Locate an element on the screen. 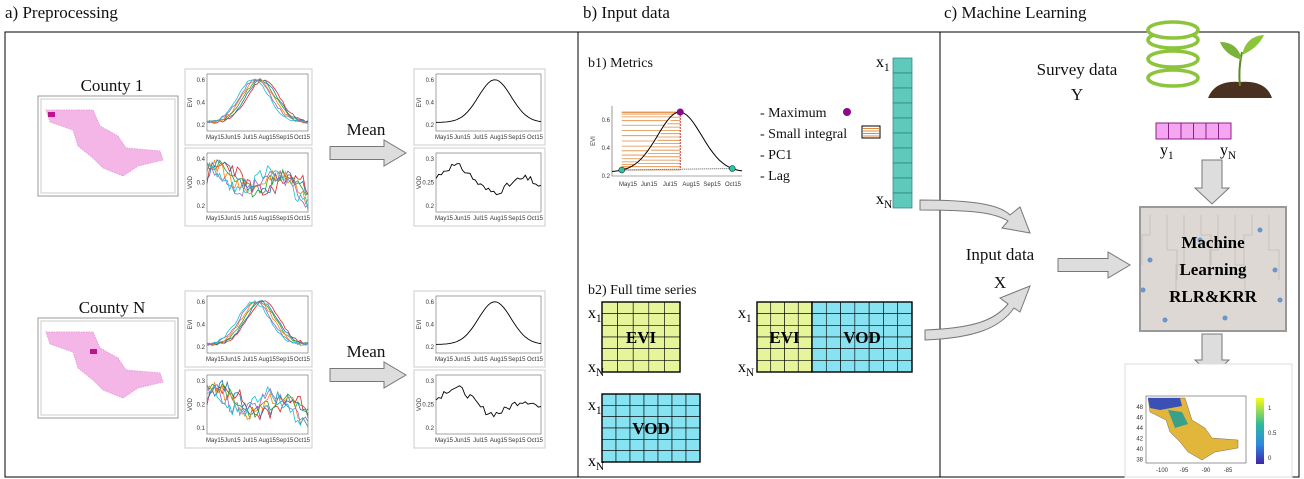 The image size is (1304, 479). model-label: Learning is located at coordinates (1213, 269).